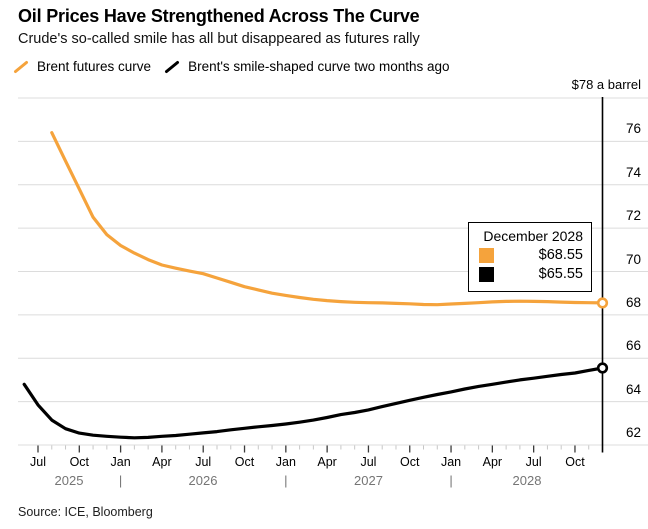 The height and width of the screenshot is (529, 648). What do you see at coordinates (606, 84) in the screenshot?
I see `y-axis-unit-label: $78 a barrel` at bounding box center [606, 84].